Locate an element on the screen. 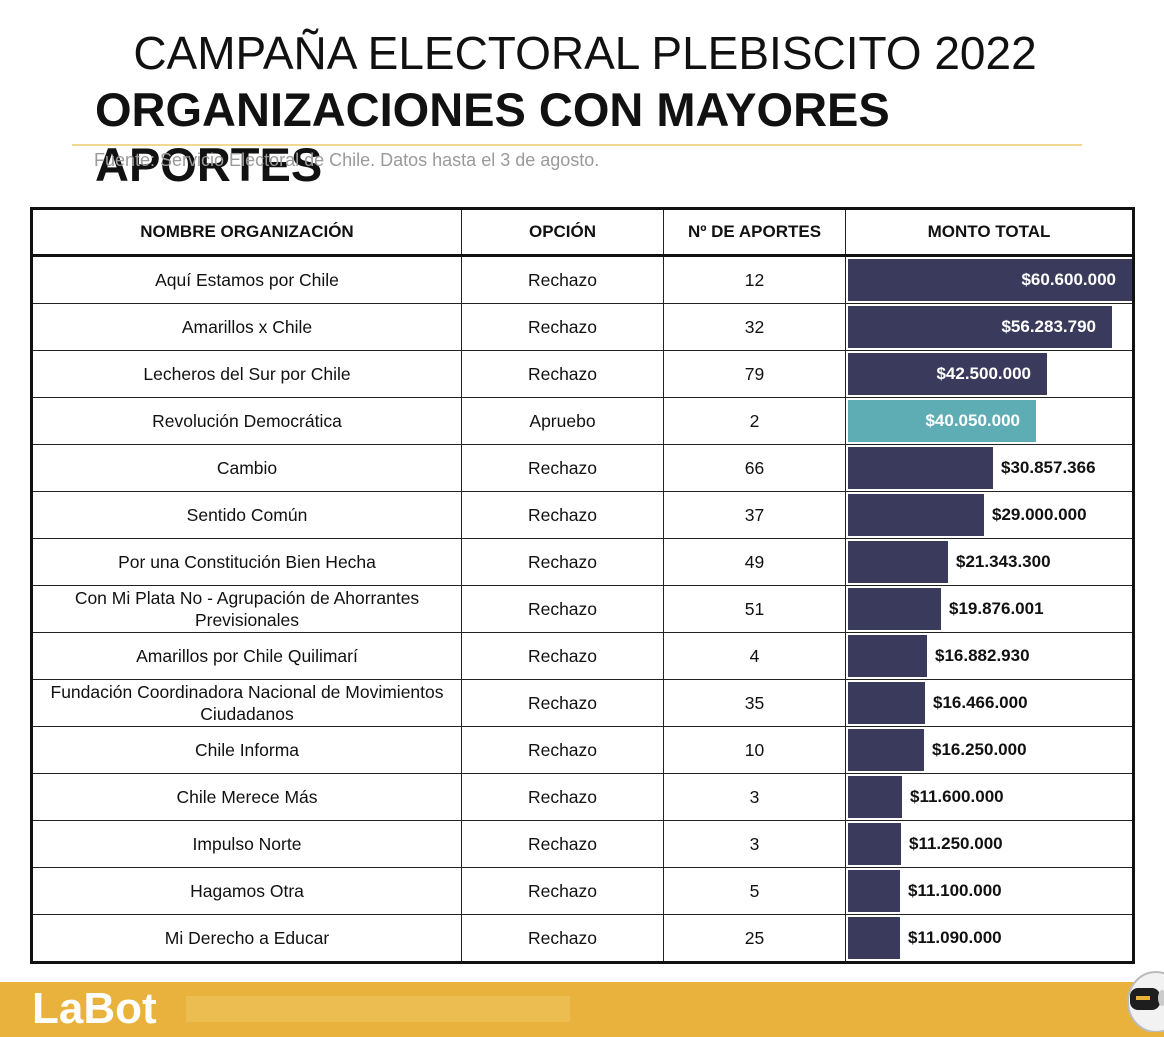 This screenshot has width=1164, height=1037. title-divider is located at coordinates (577, 145).